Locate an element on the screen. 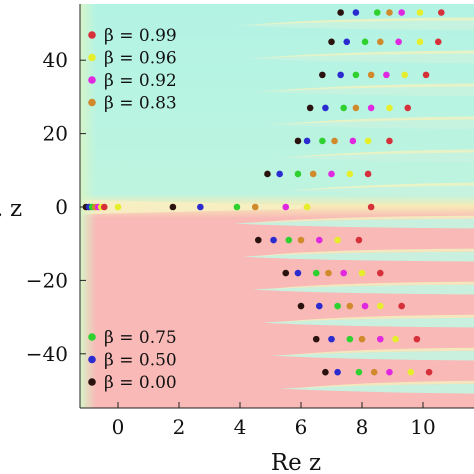 The image size is (474, 474). y-tick-label: 20 is located at coordinates (55, 134).